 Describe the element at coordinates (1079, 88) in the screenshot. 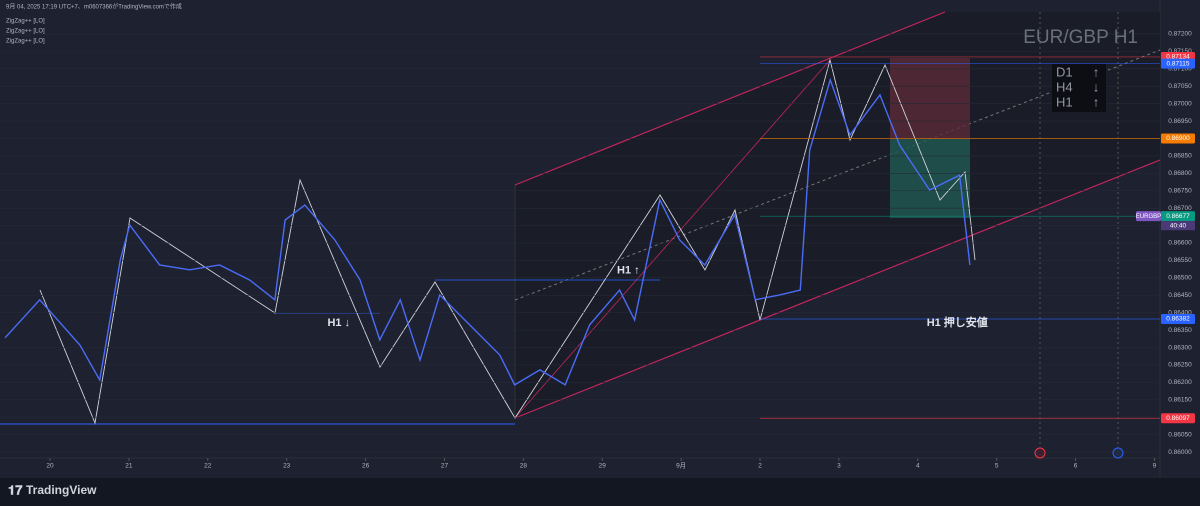

I see `trend-box` at that location.